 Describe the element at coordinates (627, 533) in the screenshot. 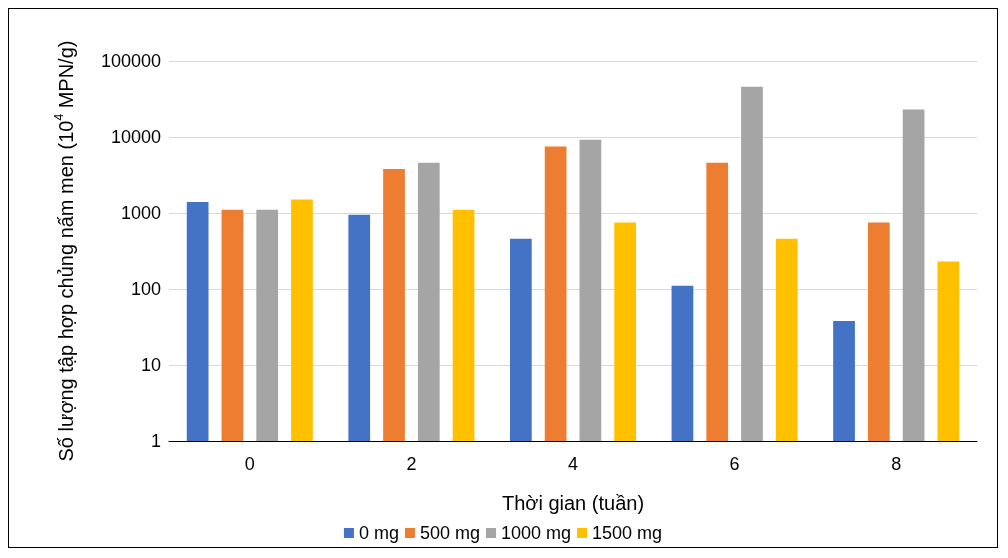

I see `legend-label: 1500 mg` at that location.